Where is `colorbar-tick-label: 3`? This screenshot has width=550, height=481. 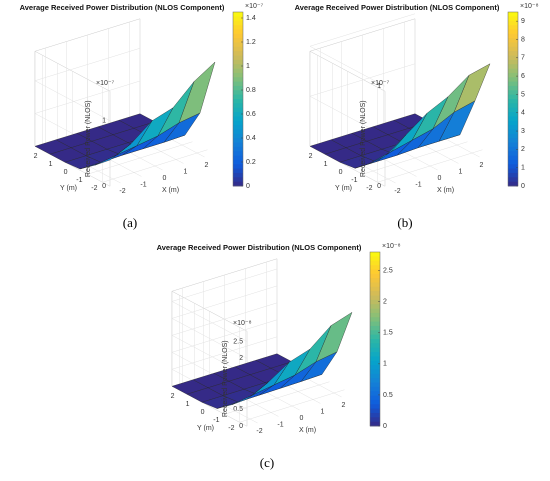 colorbar-tick-label: 3 is located at coordinates (523, 131).